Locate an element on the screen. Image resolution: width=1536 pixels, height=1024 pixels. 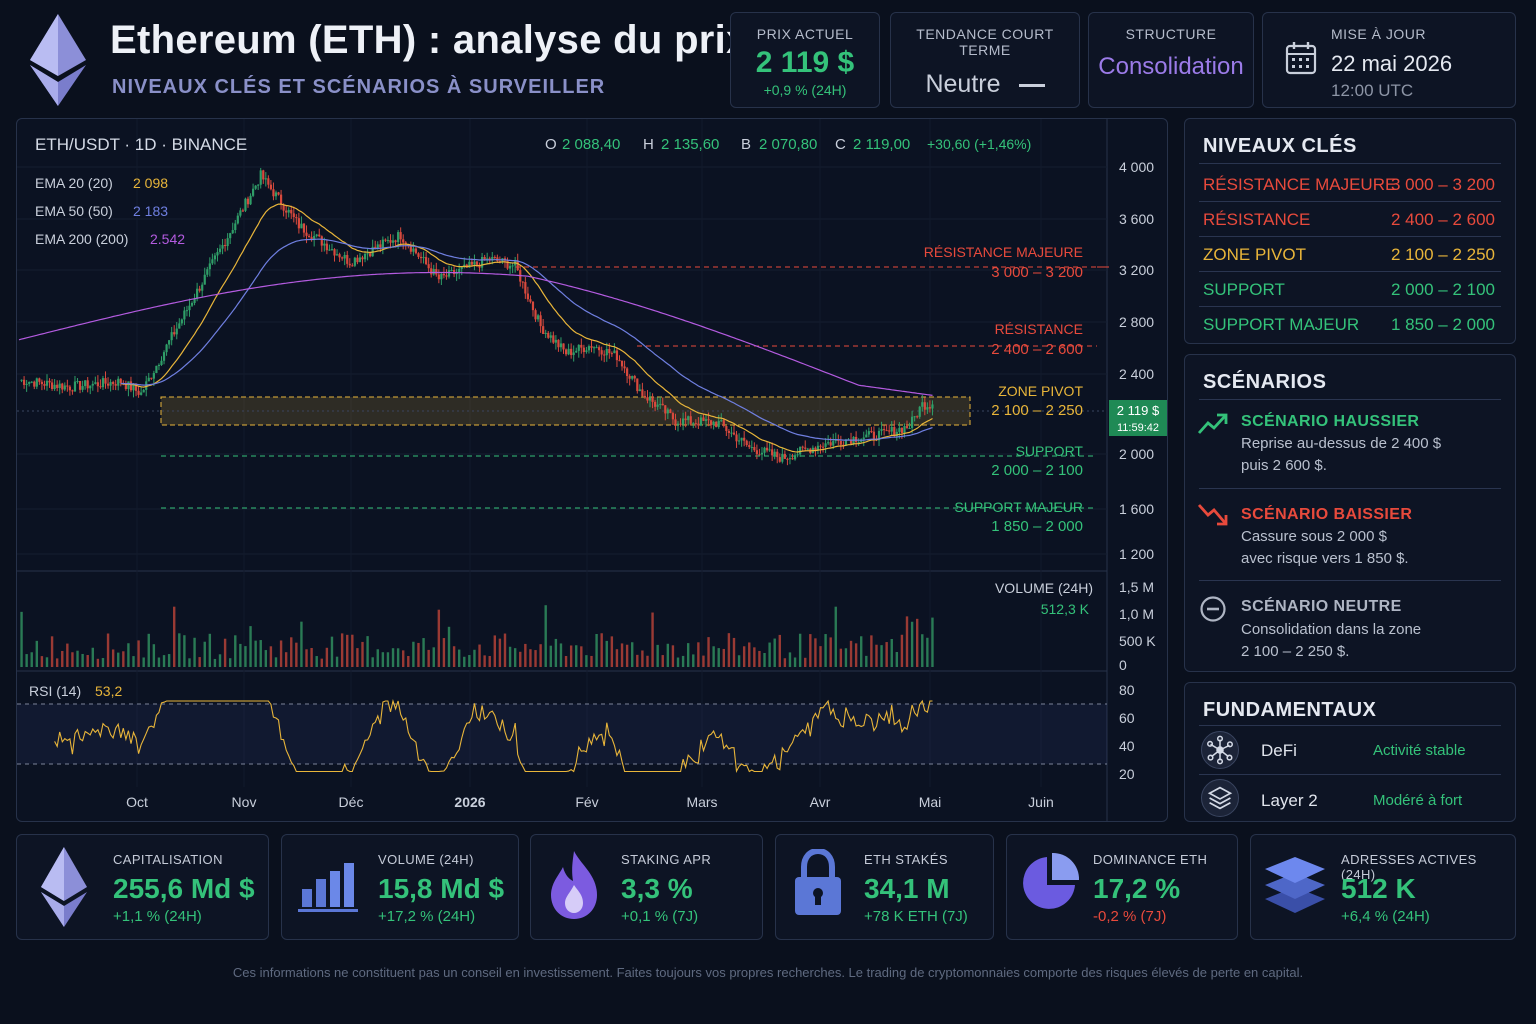
key-level-range: 1 850 – 2 000 is located at coordinates (1443, 324).